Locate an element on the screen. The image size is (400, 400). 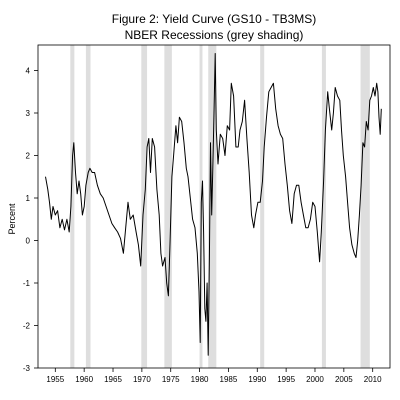
x-tick-label-1990: 1990 is located at coordinates (257, 379).